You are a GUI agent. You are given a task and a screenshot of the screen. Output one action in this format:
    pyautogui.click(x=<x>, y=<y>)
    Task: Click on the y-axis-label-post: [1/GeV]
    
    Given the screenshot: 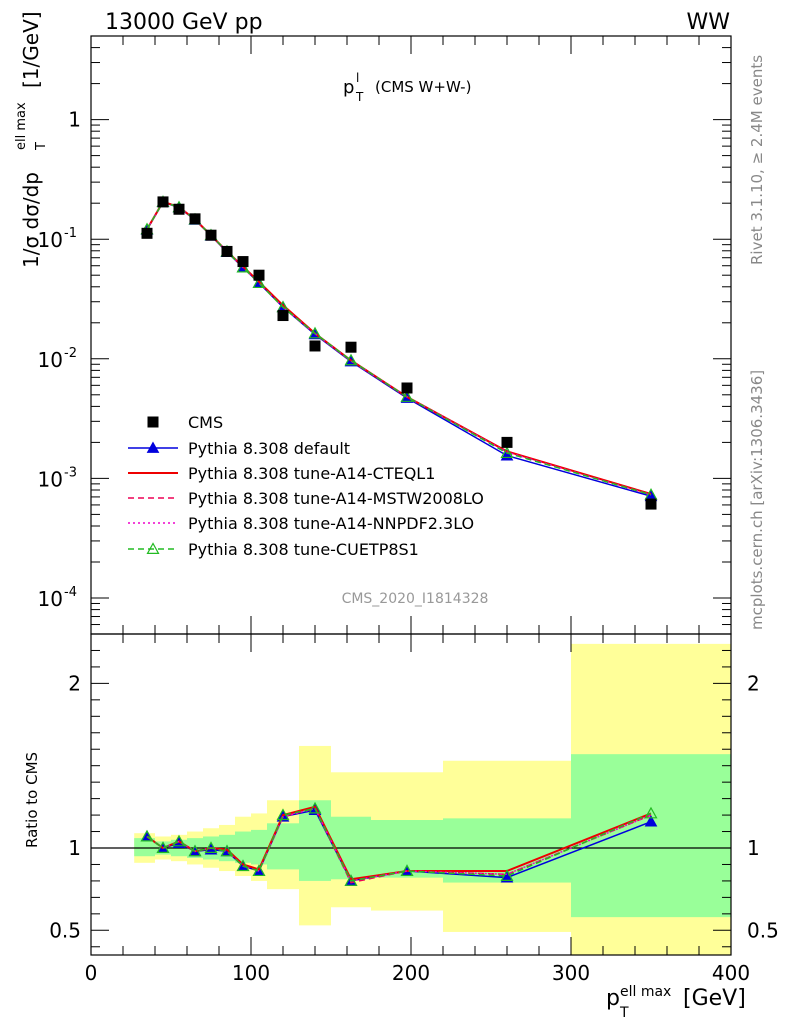 What is the action you would take?
    pyautogui.click(x=31, y=49)
    